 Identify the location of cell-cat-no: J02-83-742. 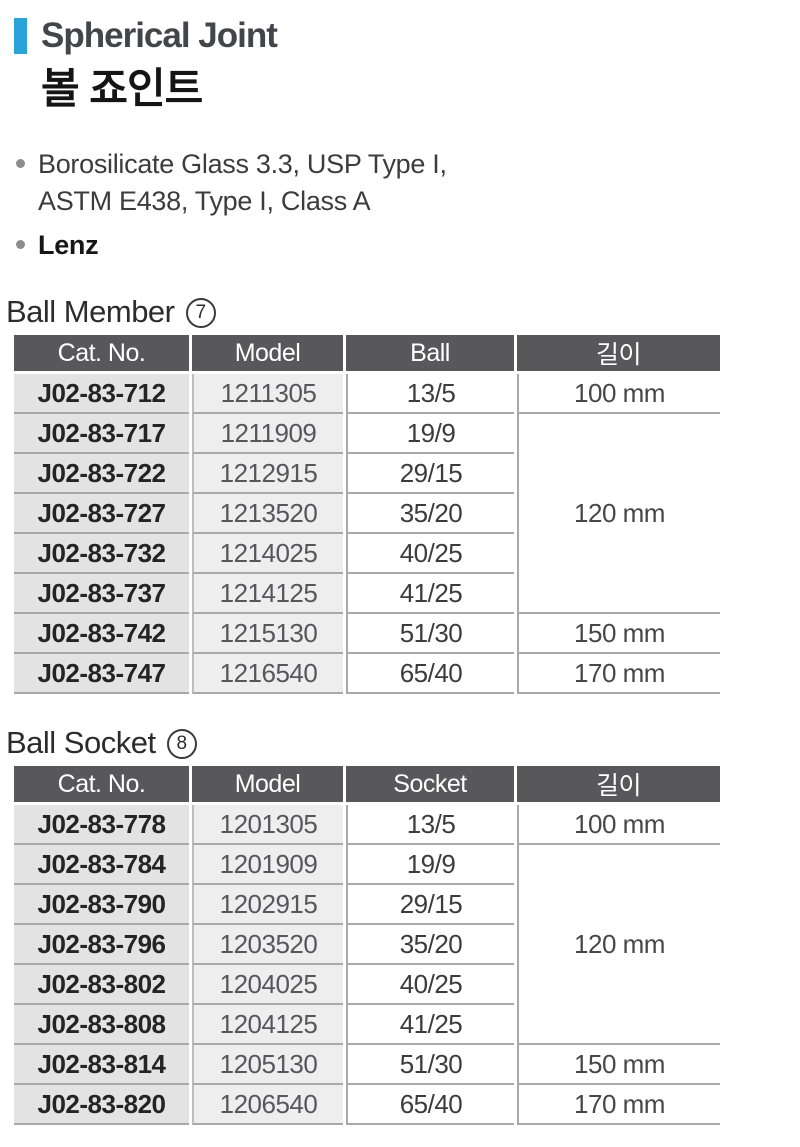
(101, 634).